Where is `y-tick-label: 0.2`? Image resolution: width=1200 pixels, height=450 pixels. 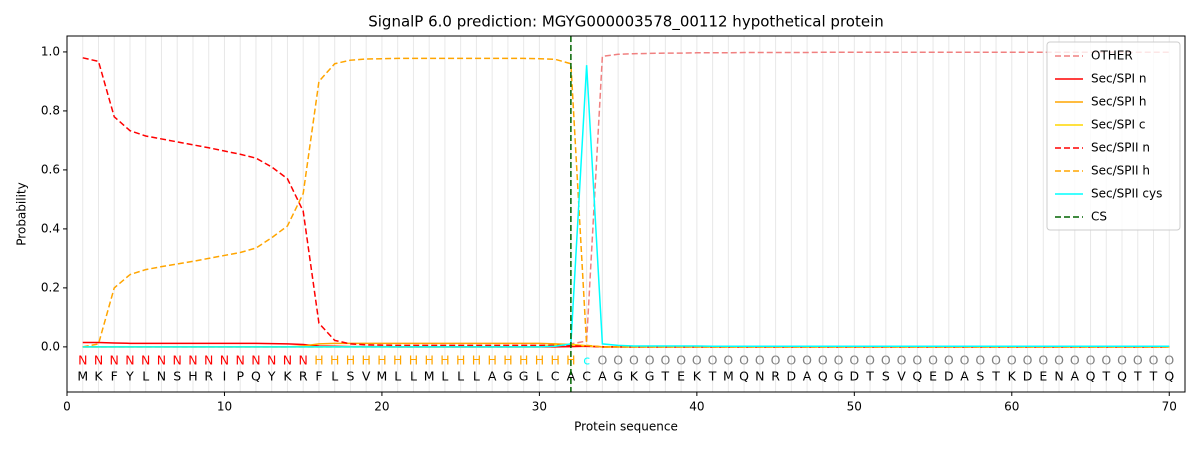 y-tick-label: 0.2 is located at coordinates (50, 287).